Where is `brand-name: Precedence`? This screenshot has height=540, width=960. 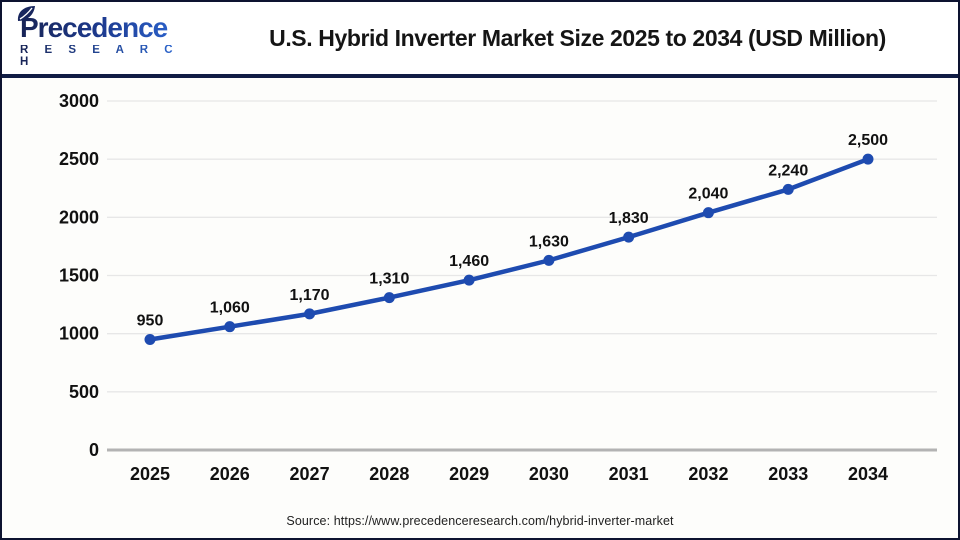
brand-name: Precedence is located at coordinates (108, 24).